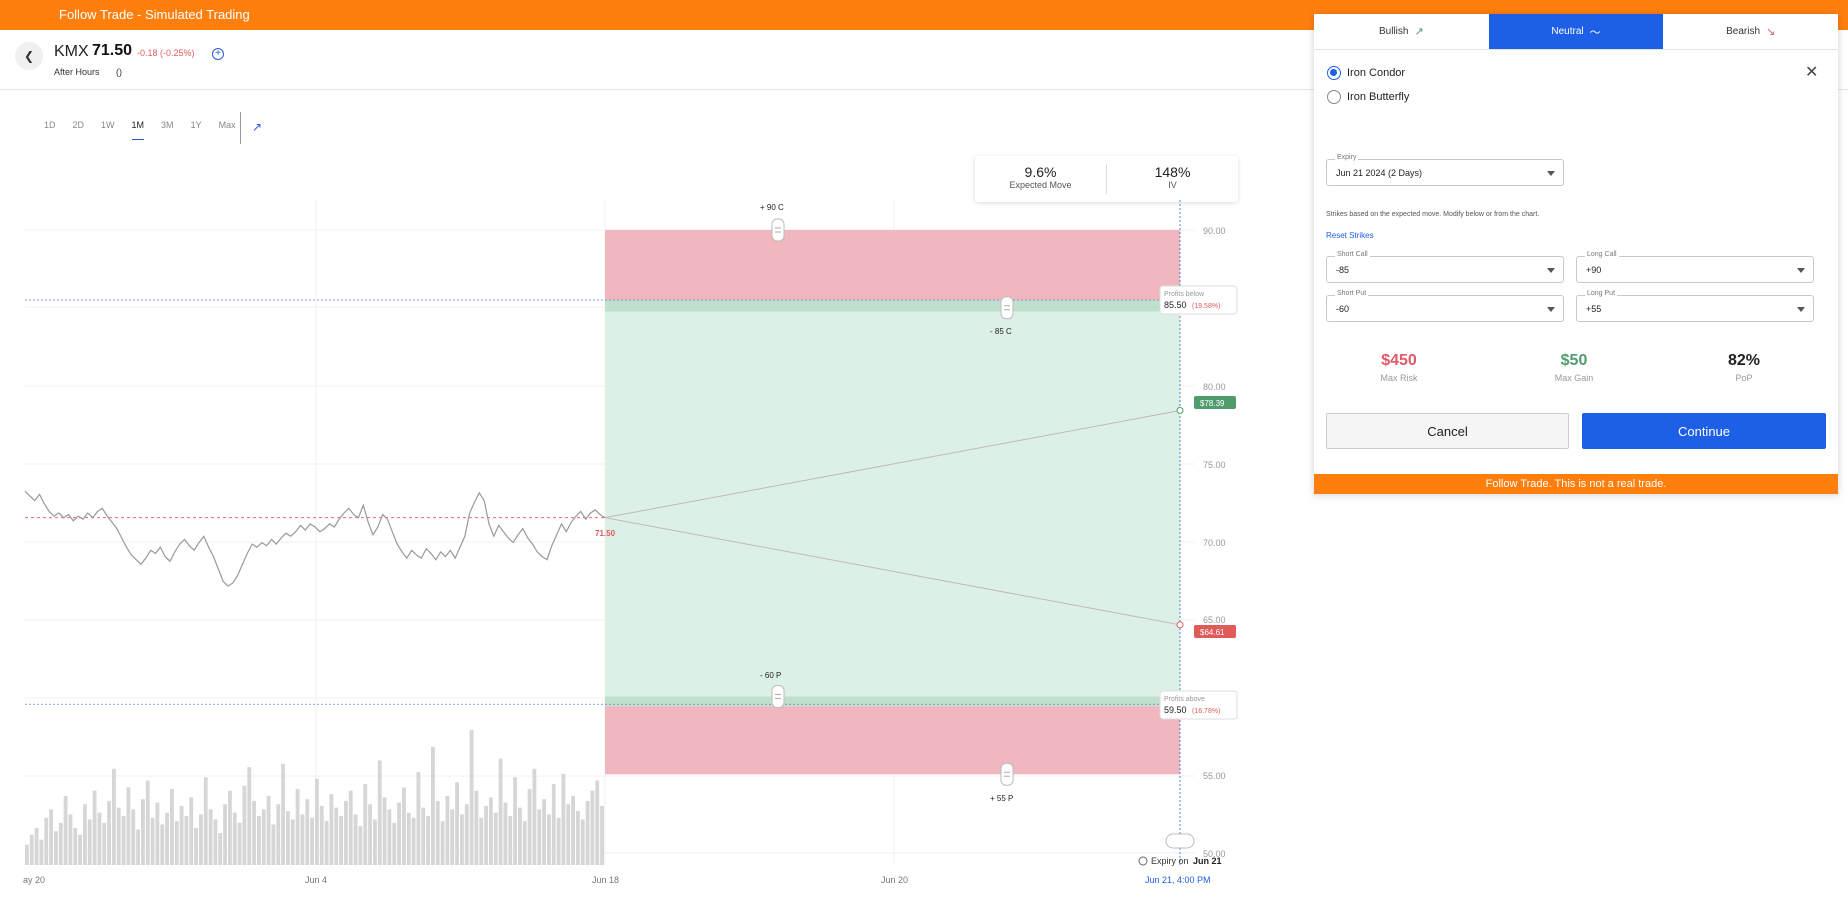 This screenshot has height=909, width=1848. I want to click on short-put-select: Short Put -60, so click(1445, 306).